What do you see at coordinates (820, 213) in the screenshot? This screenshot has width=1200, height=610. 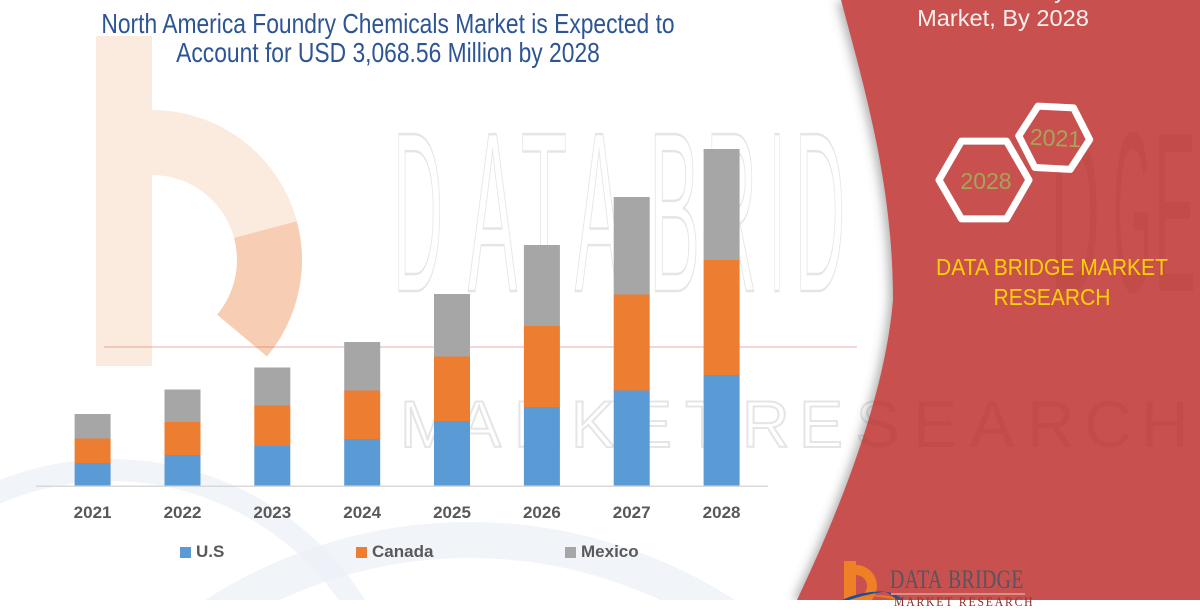 I see `svg-text: D` at bounding box center [820, 213].